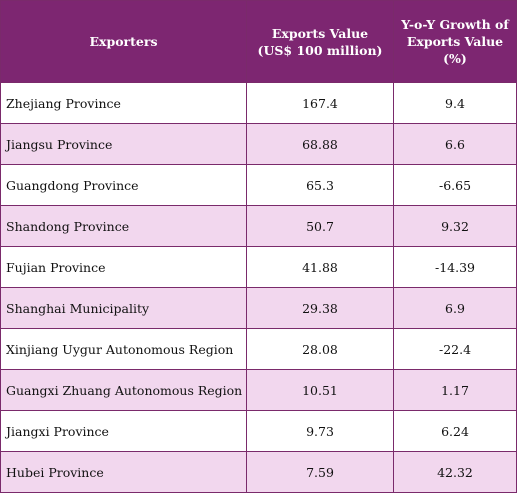  What do you see at coordinates (320, 144) in the screenshot?
I see `exports-value-cell: 68.88` at bounding box center [320, 144].